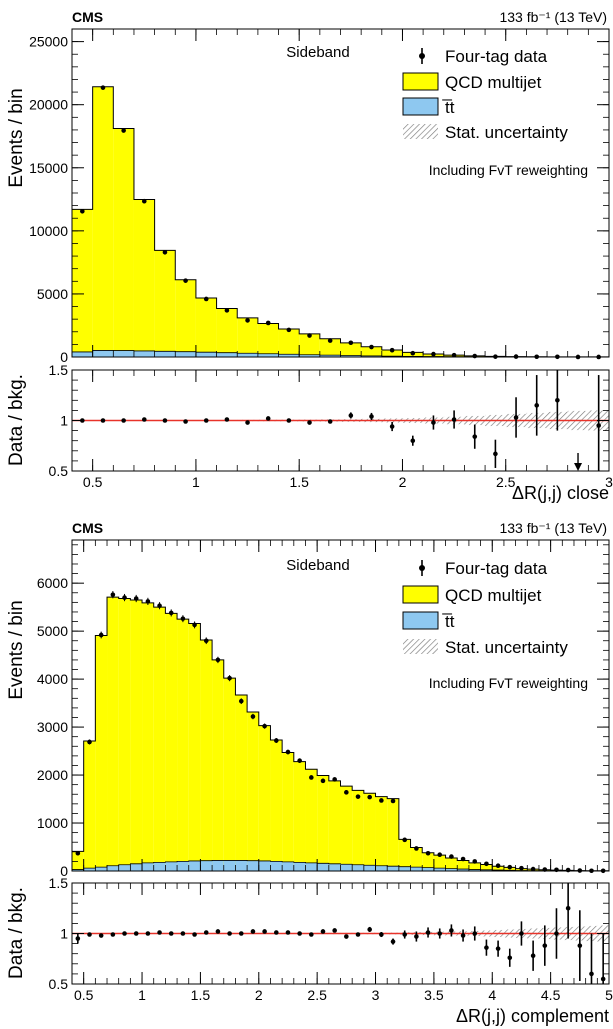 Image resolution: width=613 pixels, height=1029 pixels. I want to click on x-tick-label: 0.5, so click(84, 995).